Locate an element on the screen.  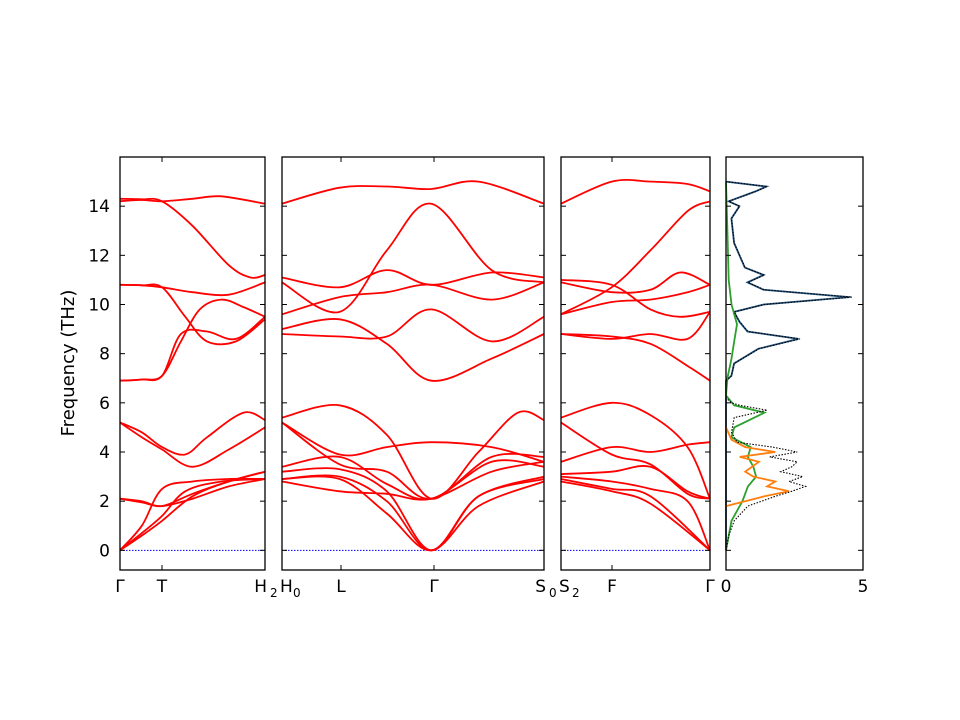
y-tick-label: 10 is located at coordinates (99, 306).